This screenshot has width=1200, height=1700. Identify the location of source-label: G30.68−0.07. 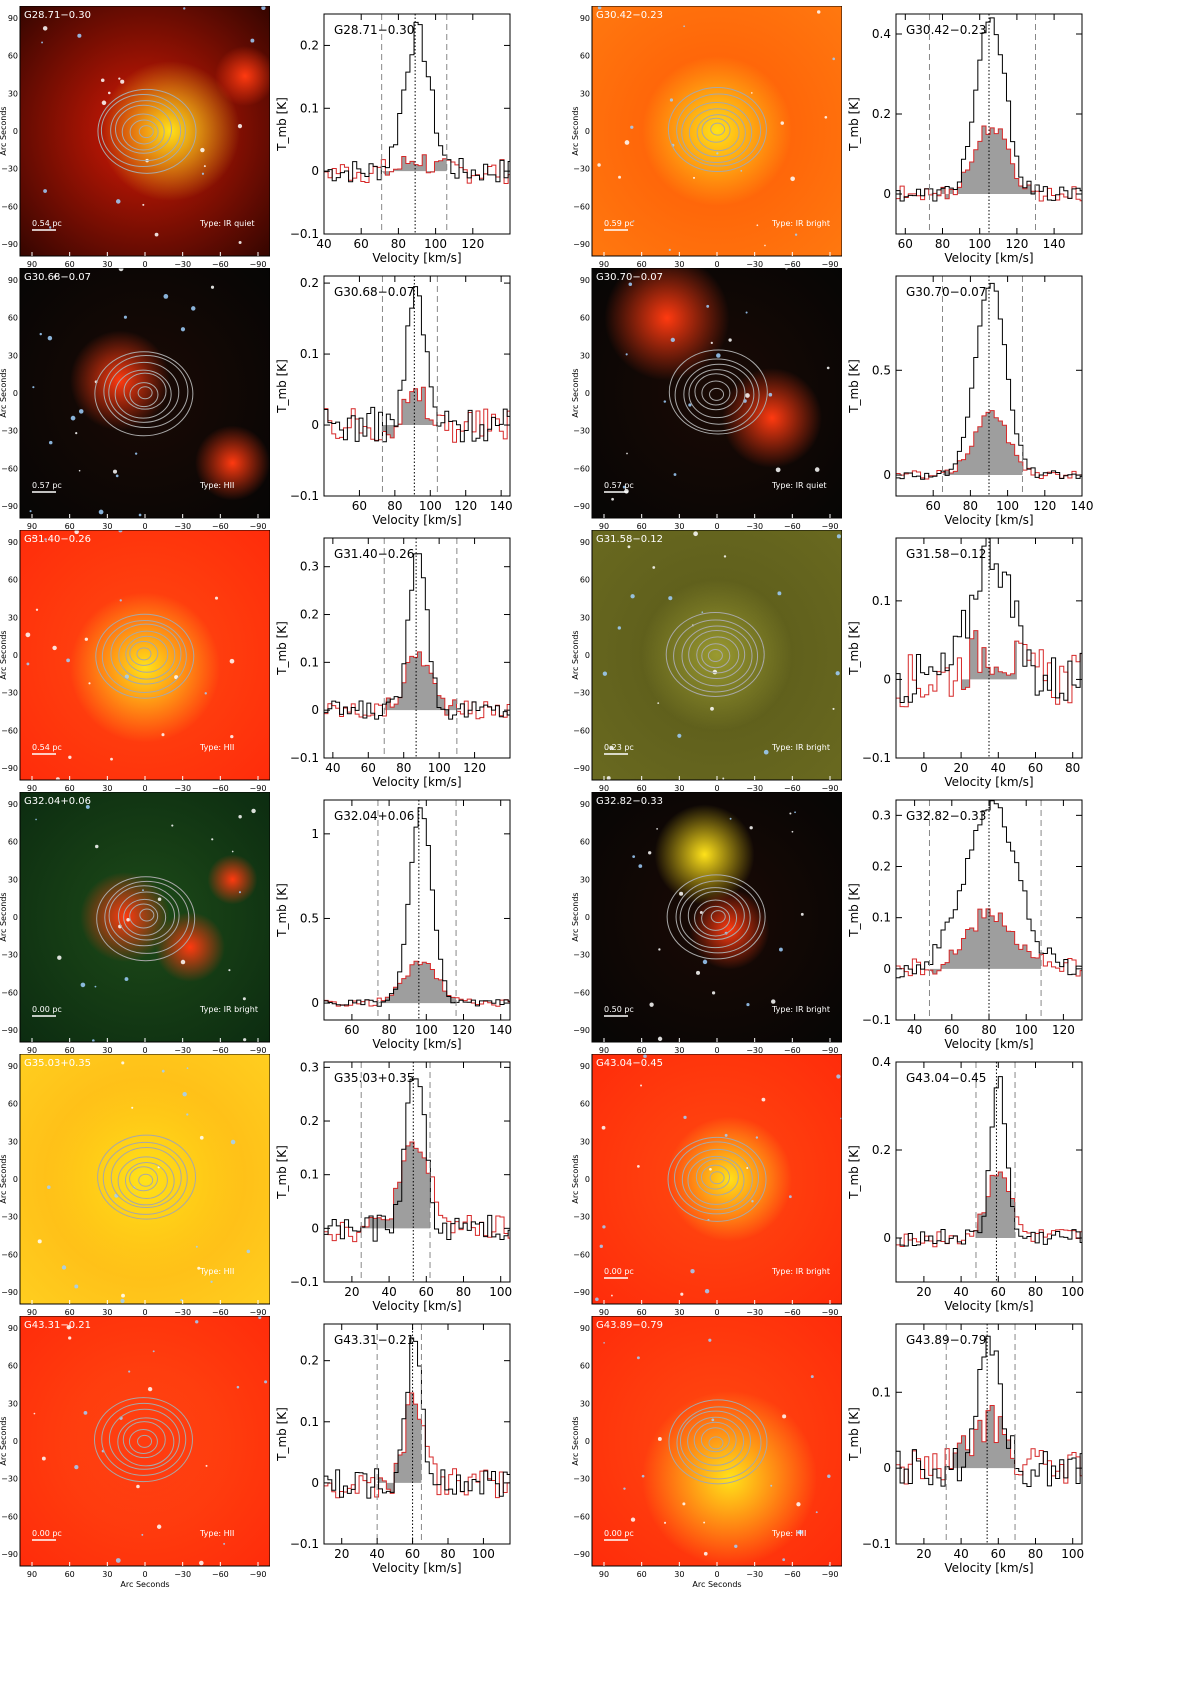
(57, 277).